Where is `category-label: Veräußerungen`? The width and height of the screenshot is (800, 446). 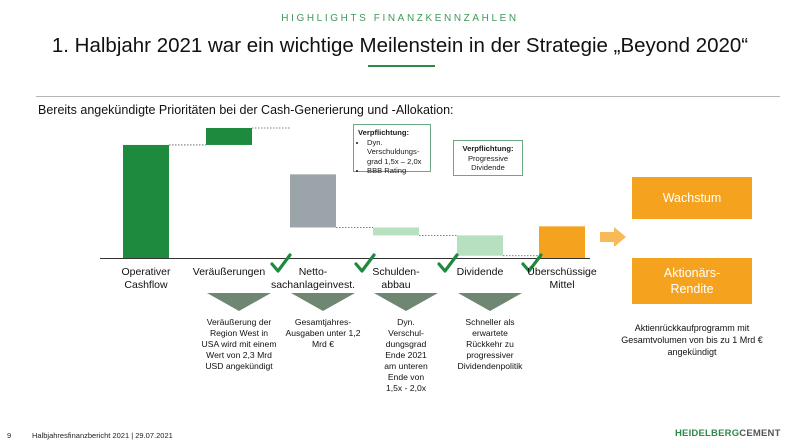 category-label: Veräußerungen is located at coordinates (229, 272).